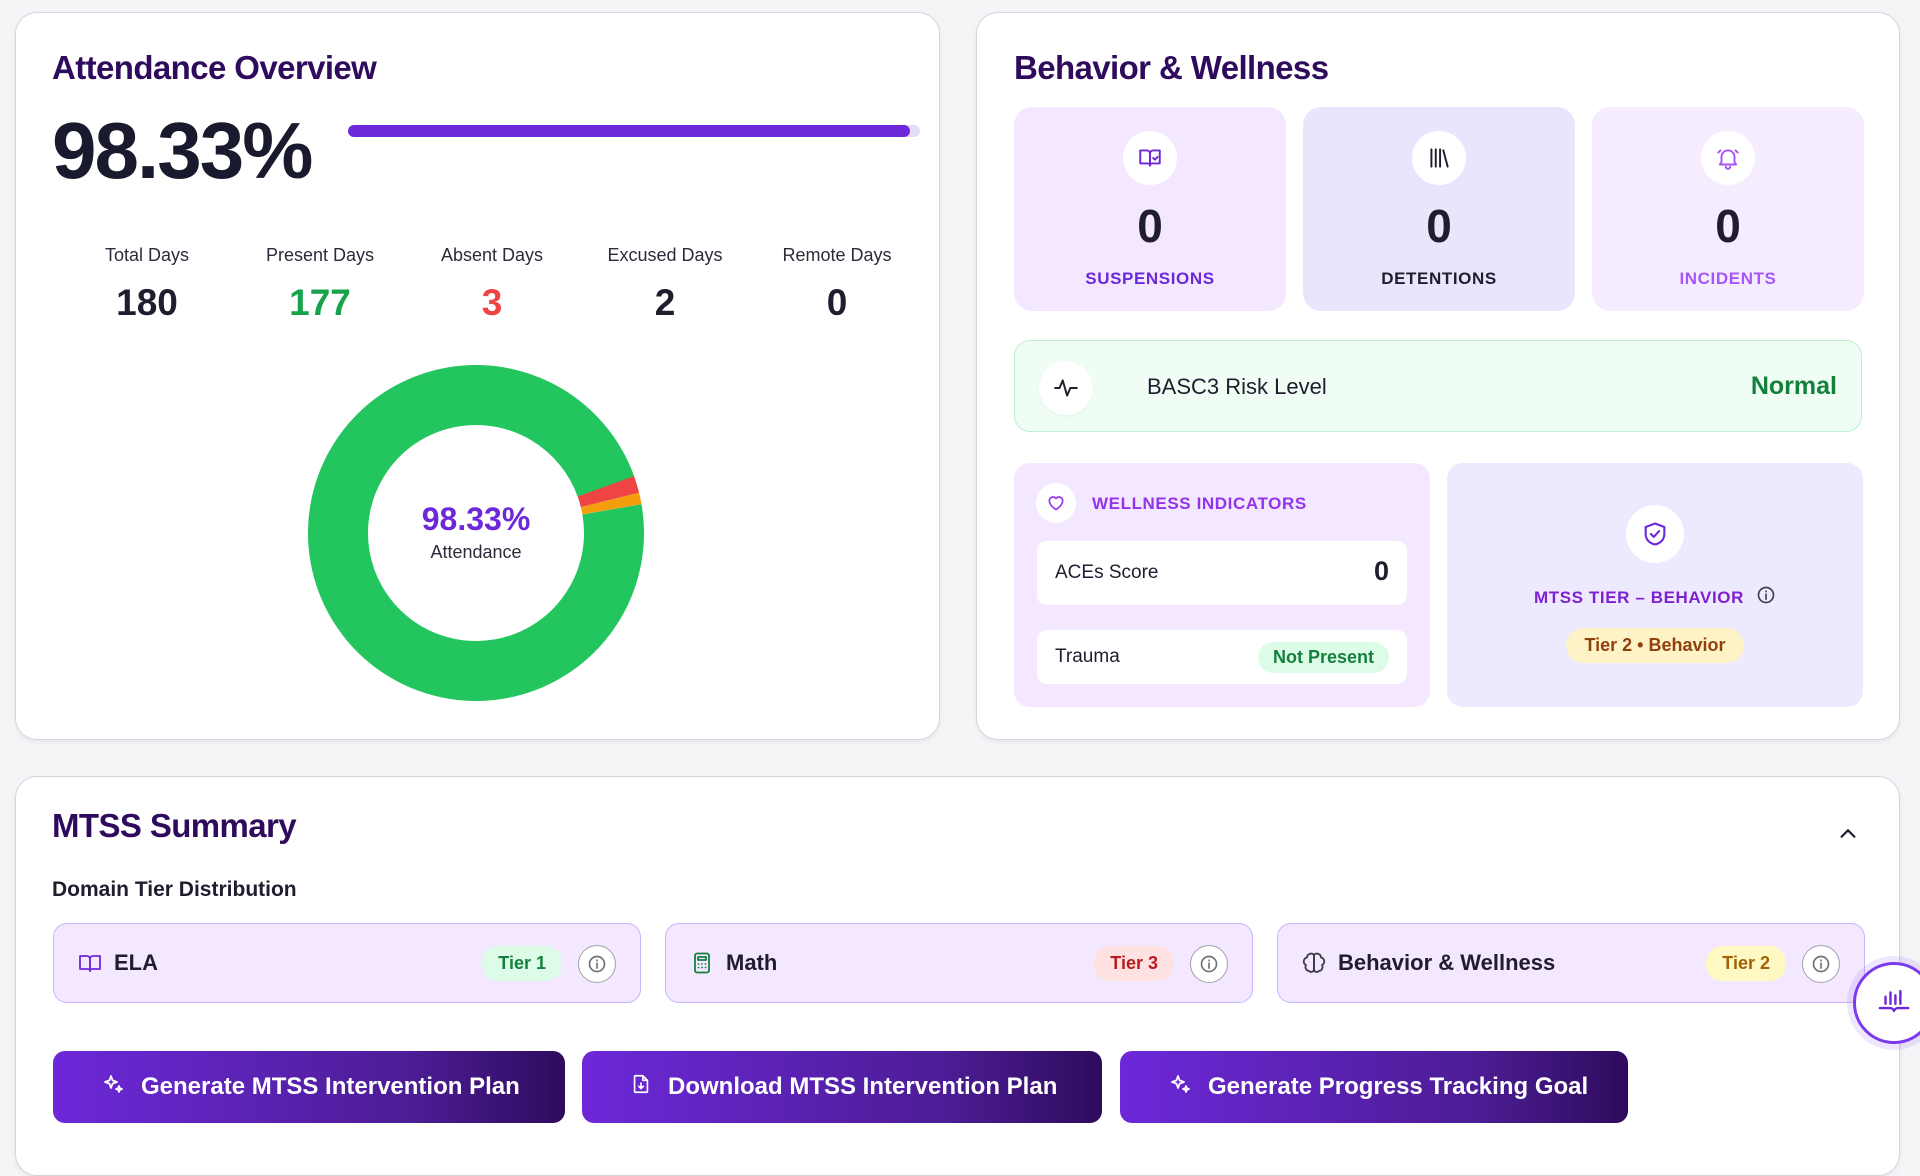 This screenshot has height=1176, width=1920. Describe the element at coordinates (1655, 534) in the screenshot. I see `shield-check-icon` at that location.